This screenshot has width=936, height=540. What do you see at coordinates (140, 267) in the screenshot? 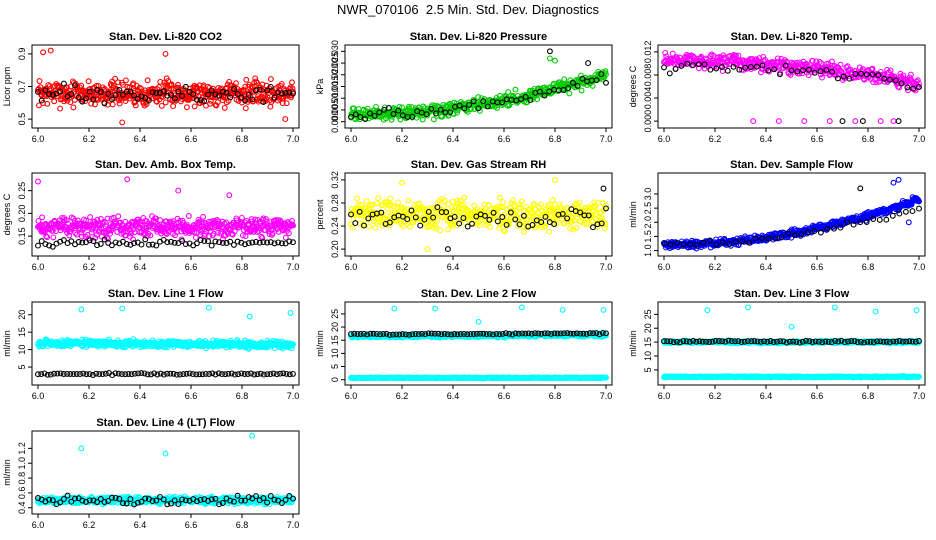
I see `x-tick-label: 6.4` at bounding box center [140, 267].